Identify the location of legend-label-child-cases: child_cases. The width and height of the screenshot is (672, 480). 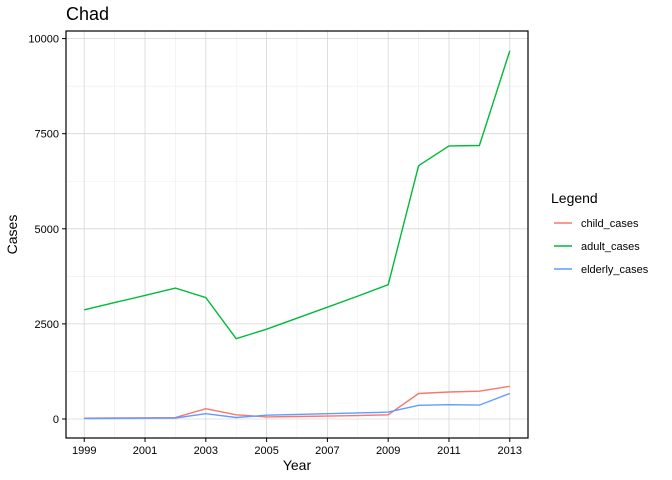
(610, 224).